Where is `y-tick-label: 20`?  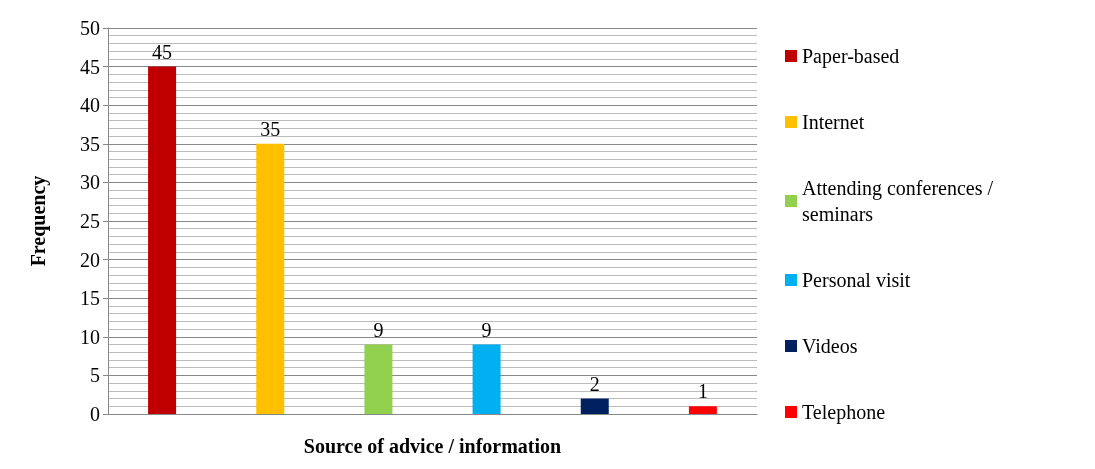
y-tick-label: 20 is located at coordinates (90, 259).